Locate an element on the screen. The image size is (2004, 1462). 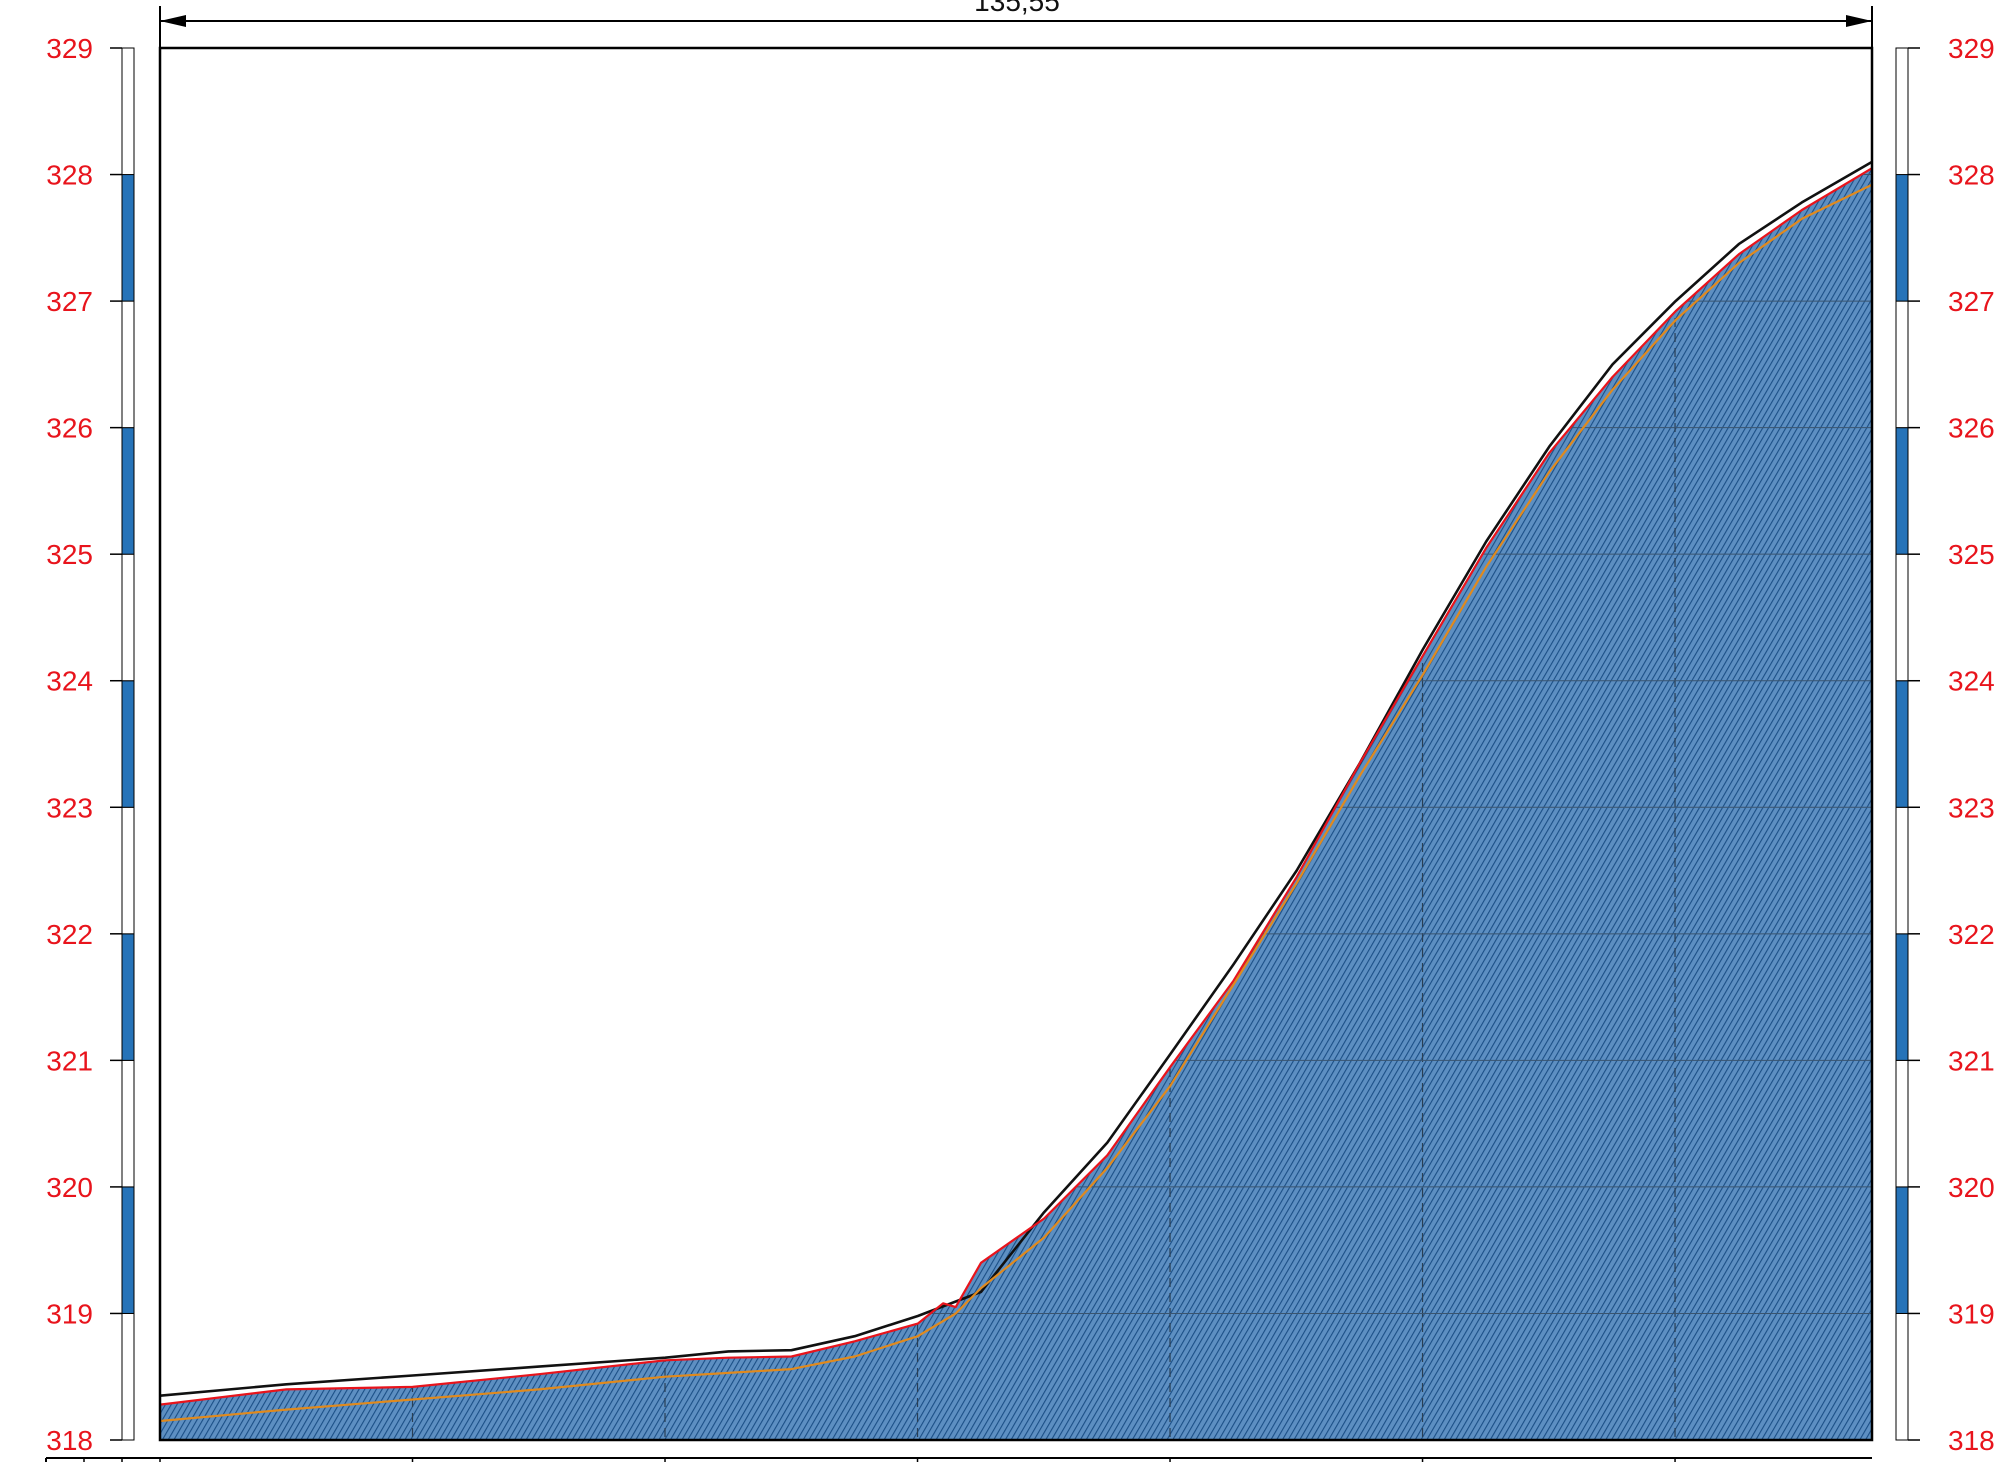
right-elevation-label: 318 is located at coordinates (1971, 1440).